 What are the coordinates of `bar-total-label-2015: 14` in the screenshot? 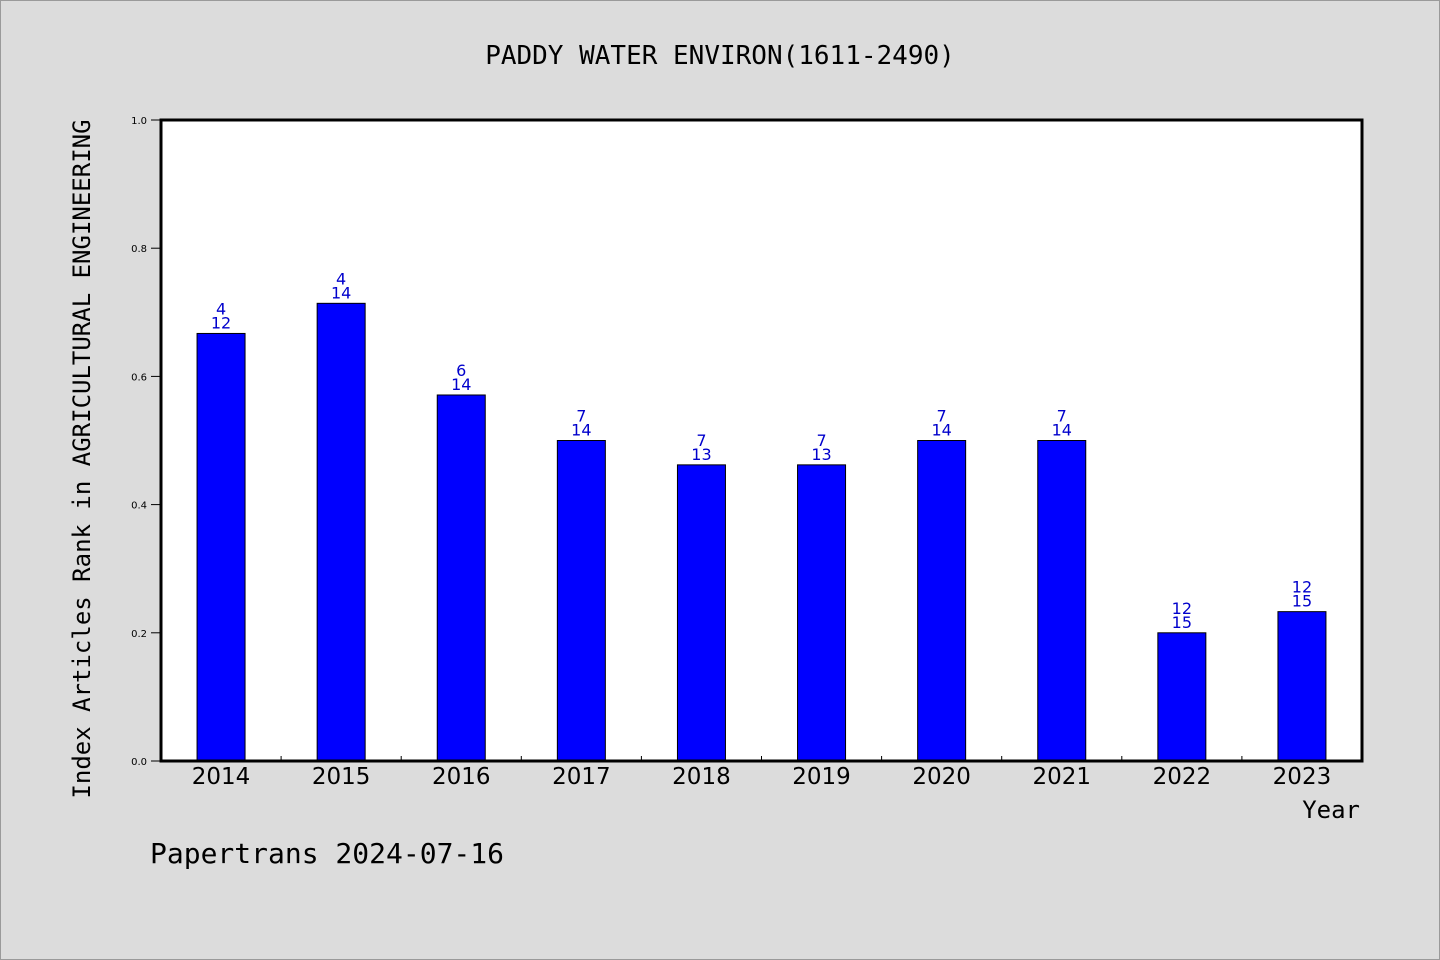 It's located at (341, 292).